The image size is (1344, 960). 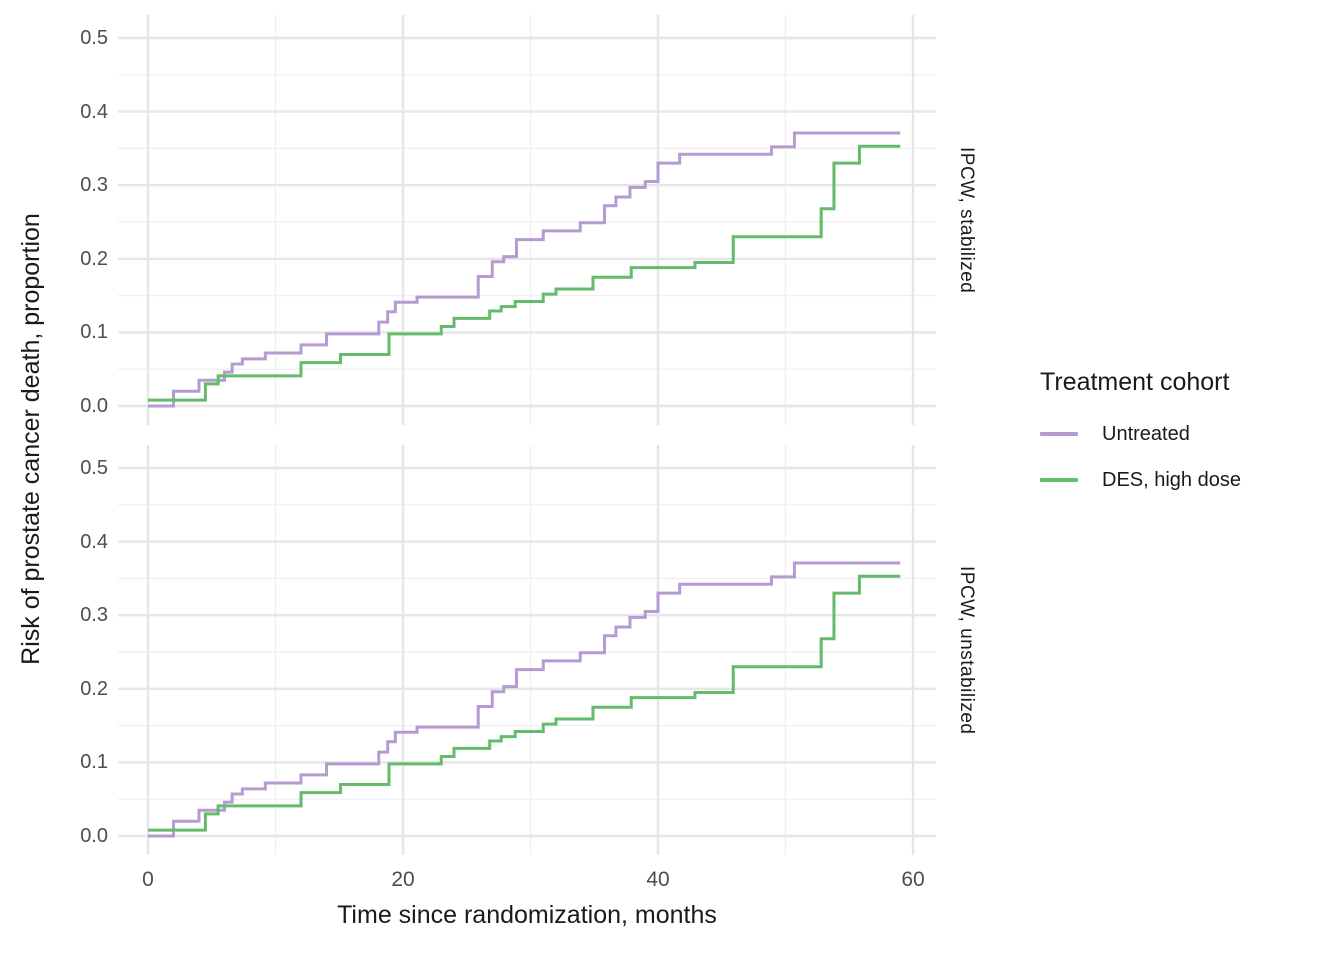 What do you see at coordinates (403, 879) in the screenshot?
I see `x-tick-label: 20` at bounding box center [403, 879].